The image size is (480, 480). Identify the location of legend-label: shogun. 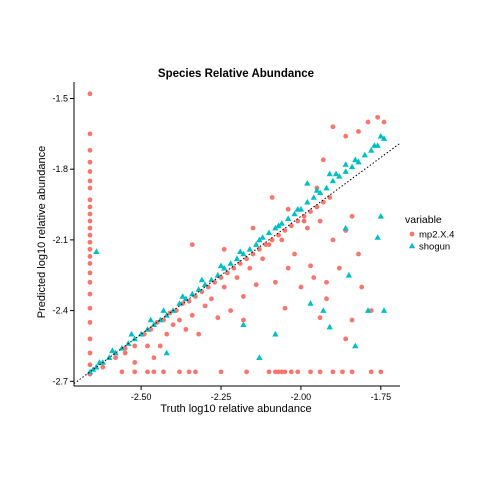
(434, 247).